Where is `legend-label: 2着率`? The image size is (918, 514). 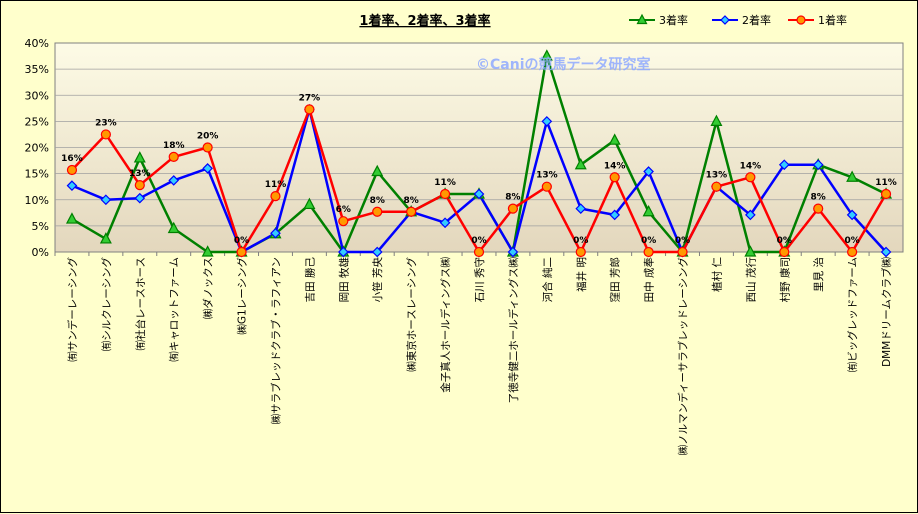 legend-label: 2着率 is located at coordinates (756, 20).